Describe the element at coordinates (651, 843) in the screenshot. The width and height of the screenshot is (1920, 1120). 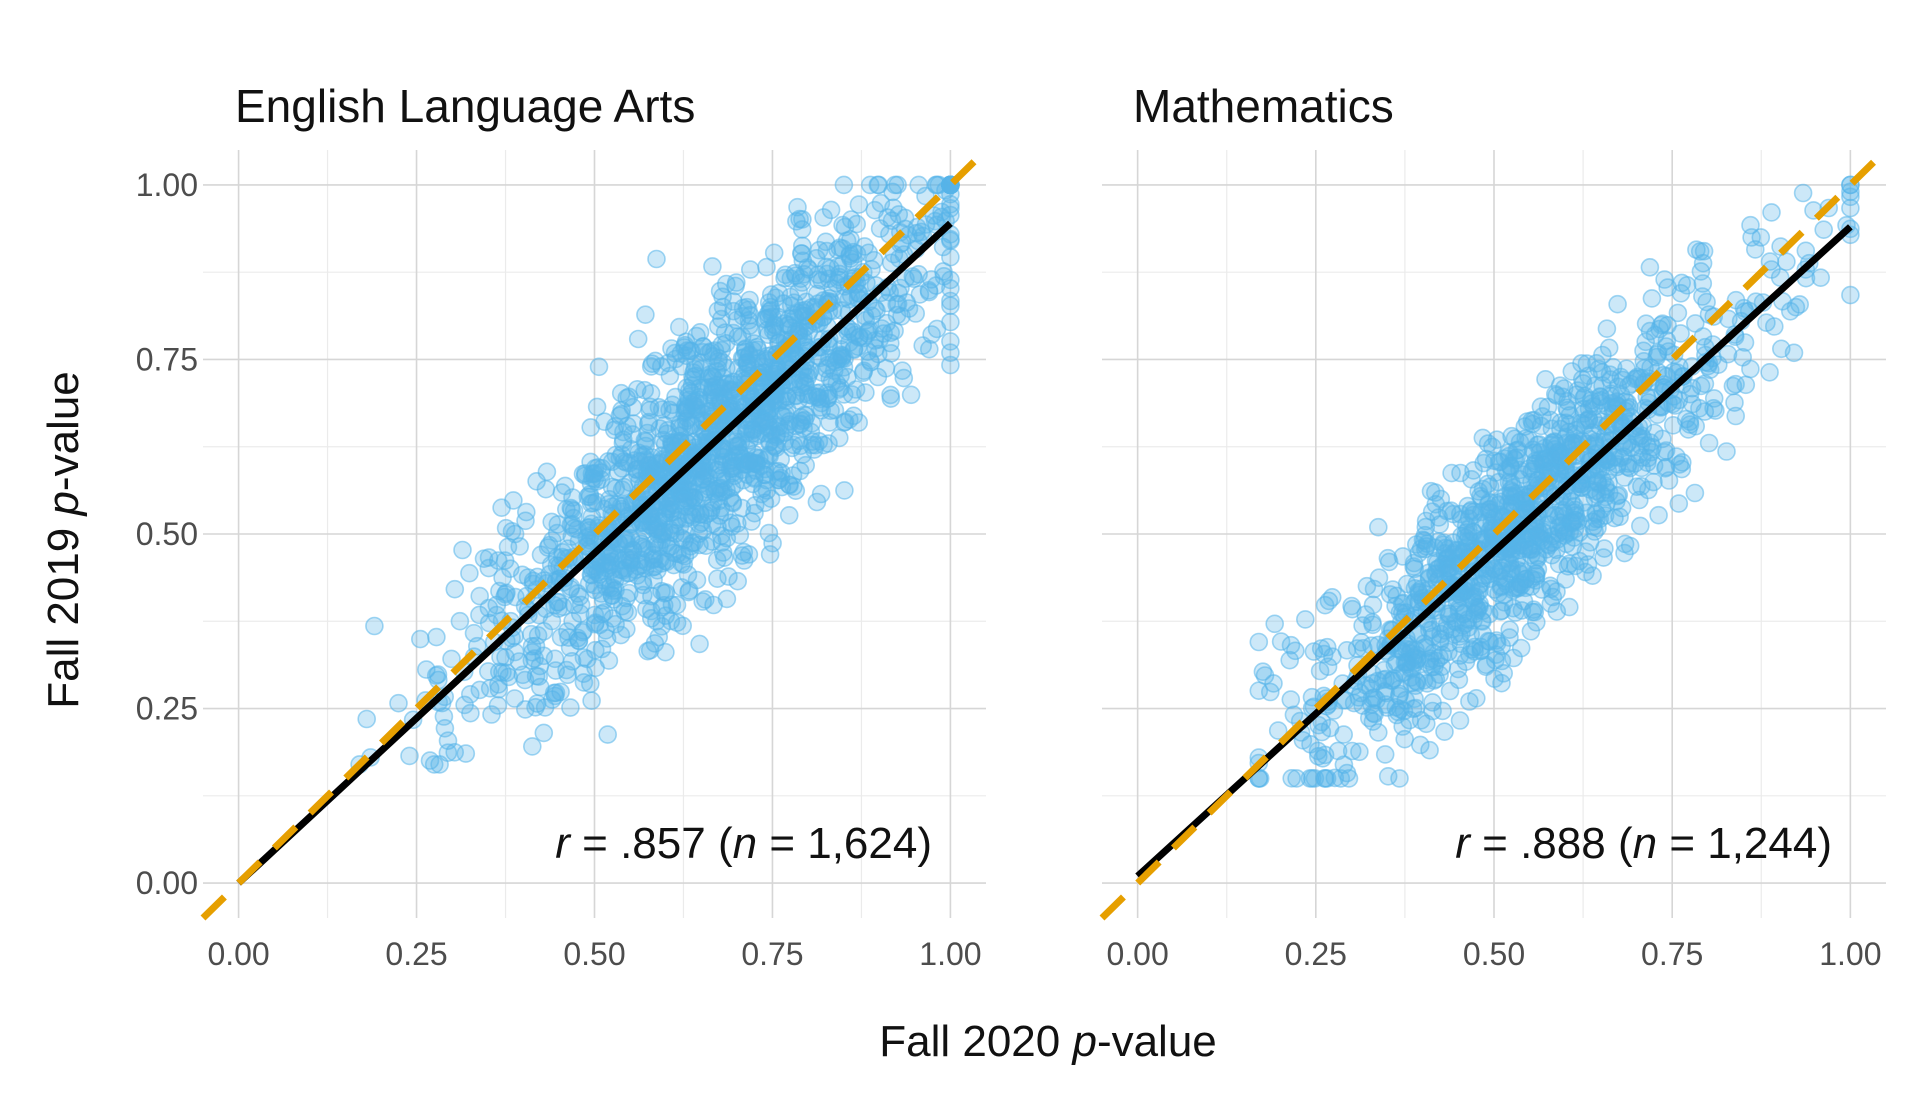
I see `ela-r-value: = .857 (` at that location.